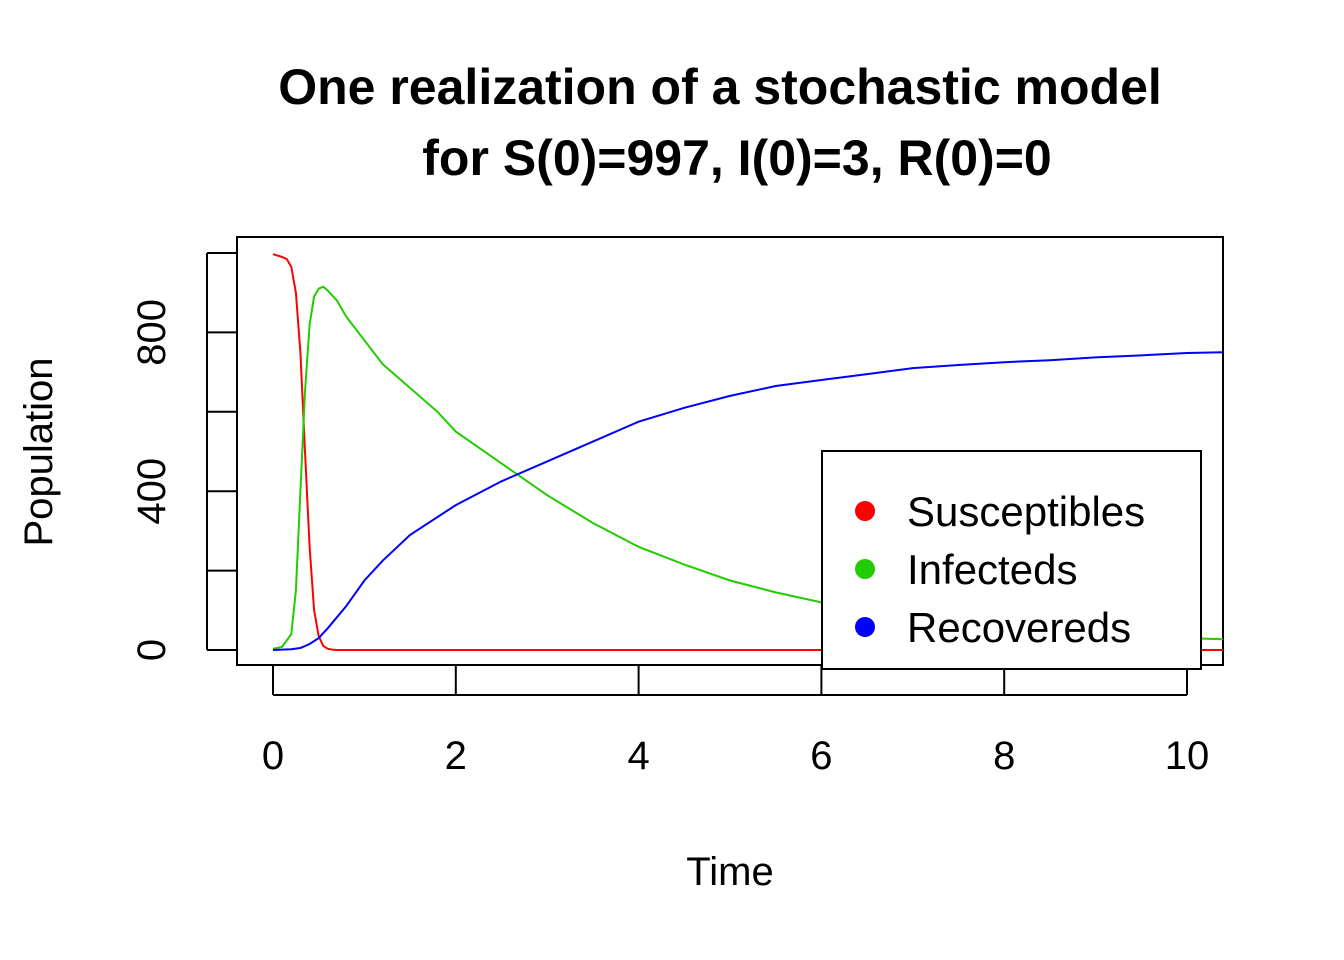 The width and height of the screenshot is (1344, 960). I want to click on x-tick-label: 10, so click(1187, 756).